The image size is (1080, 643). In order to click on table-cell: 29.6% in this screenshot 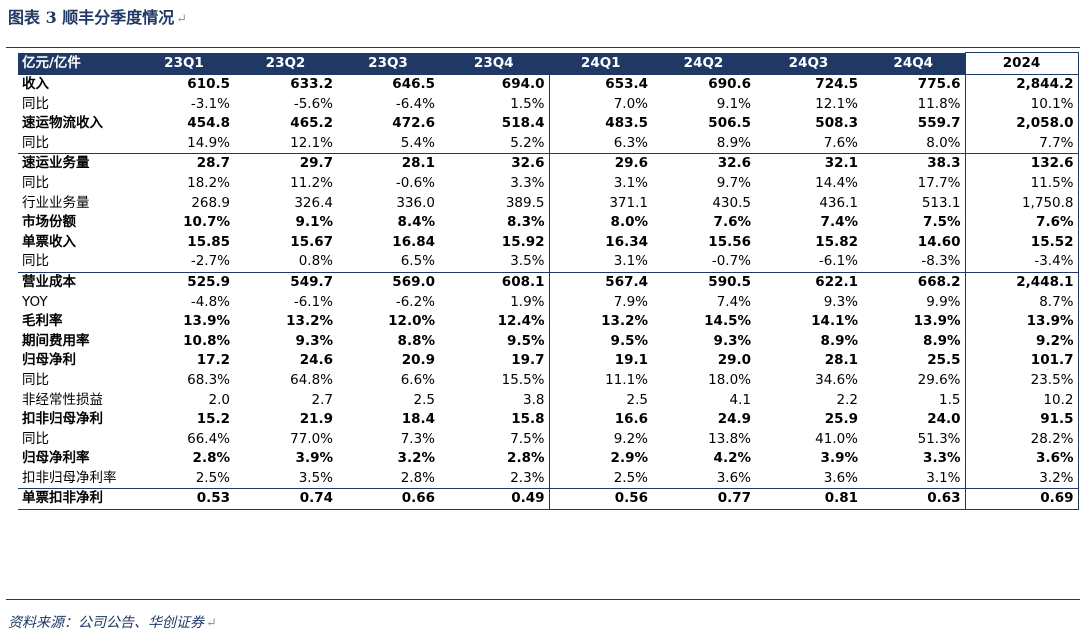, I will do `click(939, 379)`.